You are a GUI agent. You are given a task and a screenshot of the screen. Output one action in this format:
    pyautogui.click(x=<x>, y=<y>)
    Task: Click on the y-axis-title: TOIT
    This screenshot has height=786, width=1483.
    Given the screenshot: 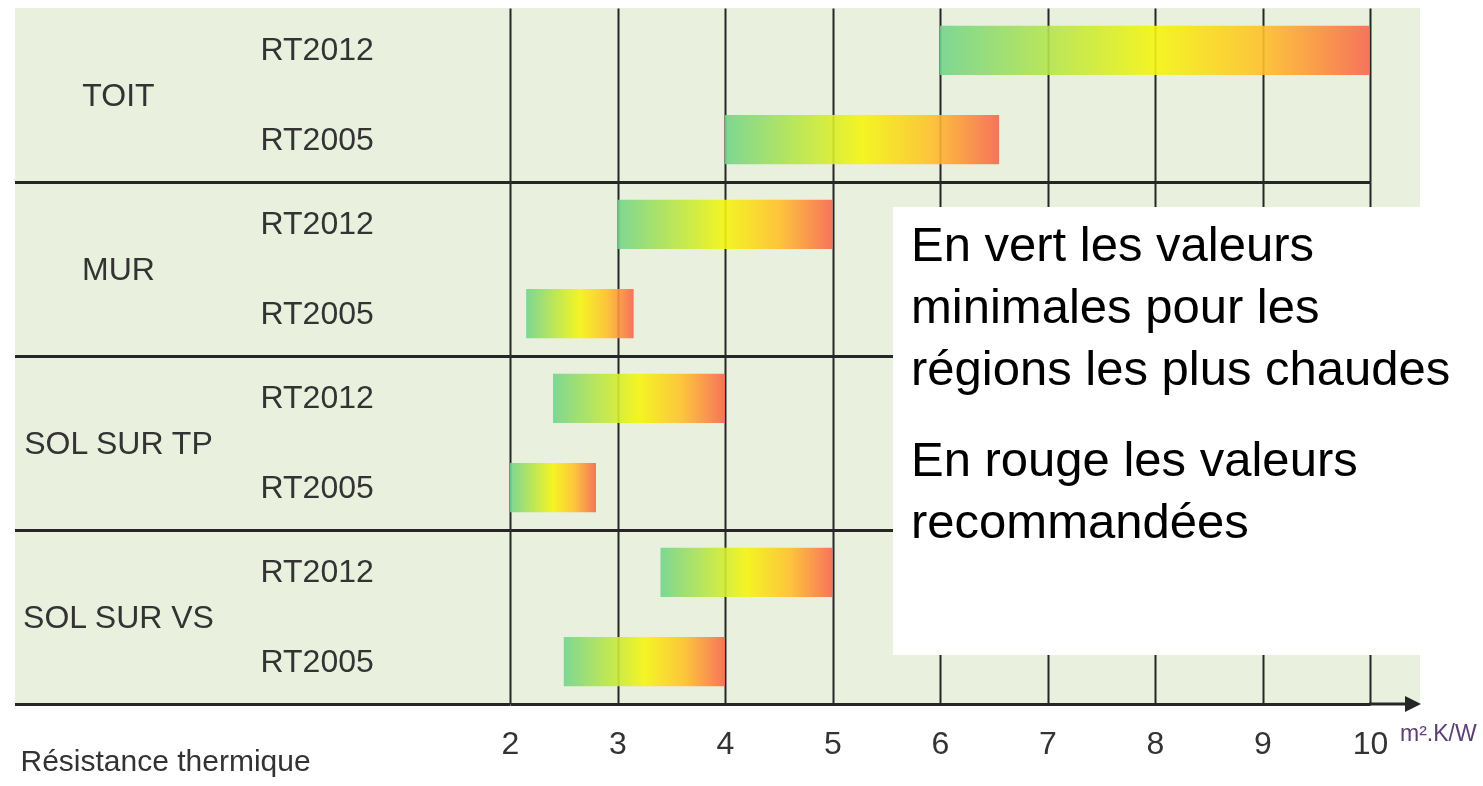 What is the action you would take?
    pyautogui.click(x=118, y=94)
    